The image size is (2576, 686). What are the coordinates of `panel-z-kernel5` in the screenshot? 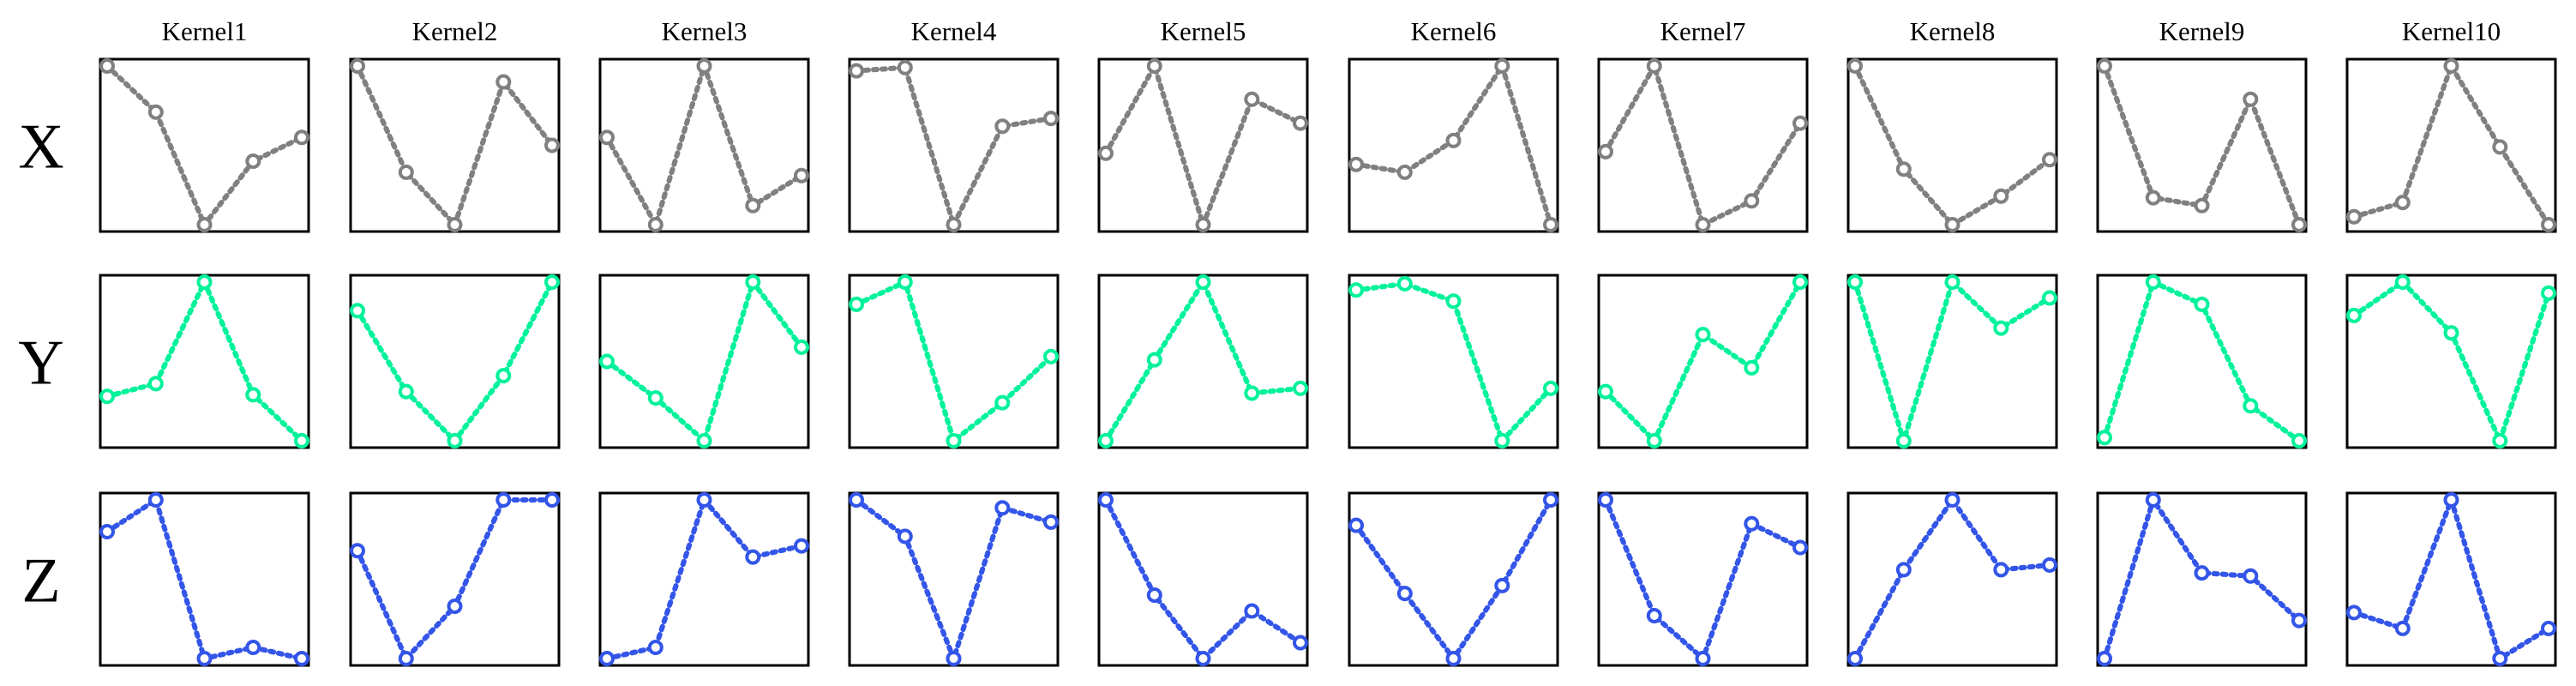 It's located at (1203, 579).